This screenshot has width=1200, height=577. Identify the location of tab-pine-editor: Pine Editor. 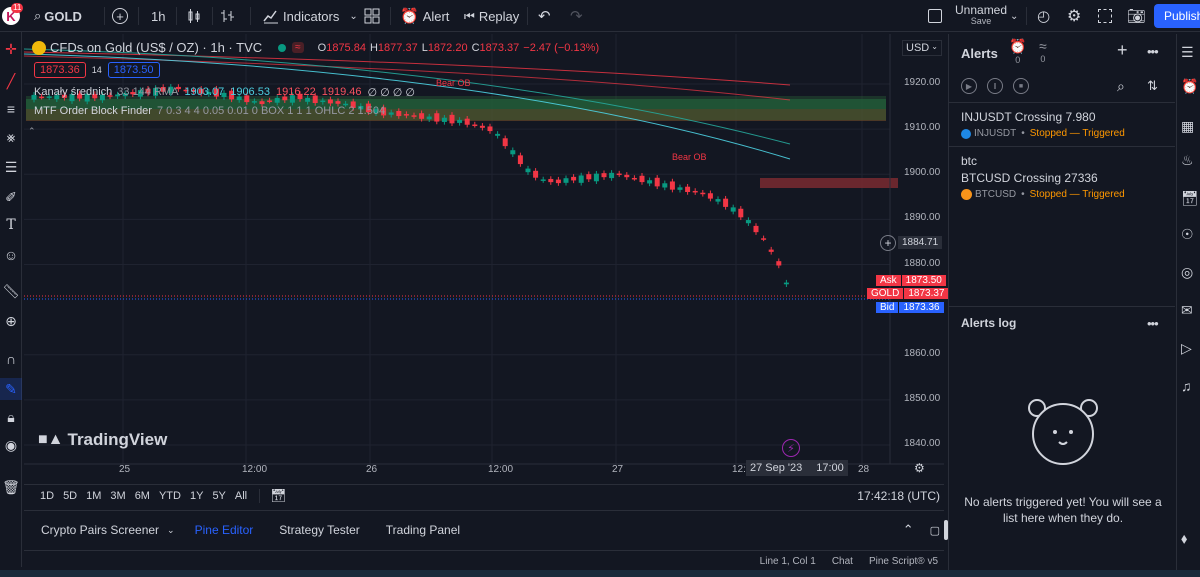
(224, 530).